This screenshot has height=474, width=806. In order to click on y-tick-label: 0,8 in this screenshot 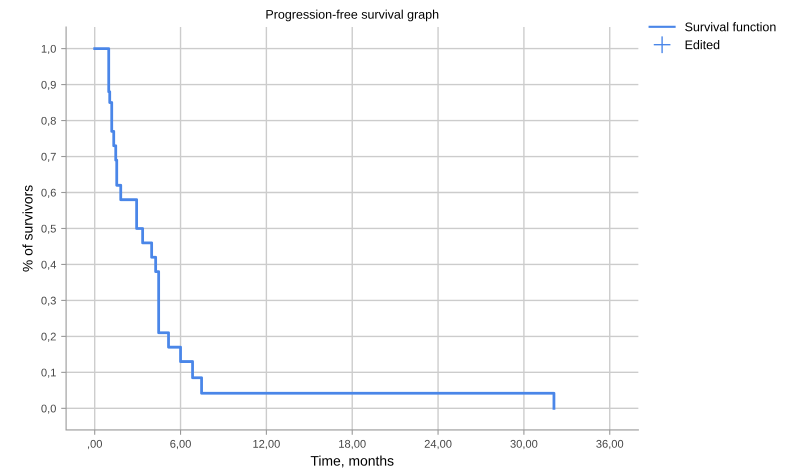, I will do `click(48, 121)`.